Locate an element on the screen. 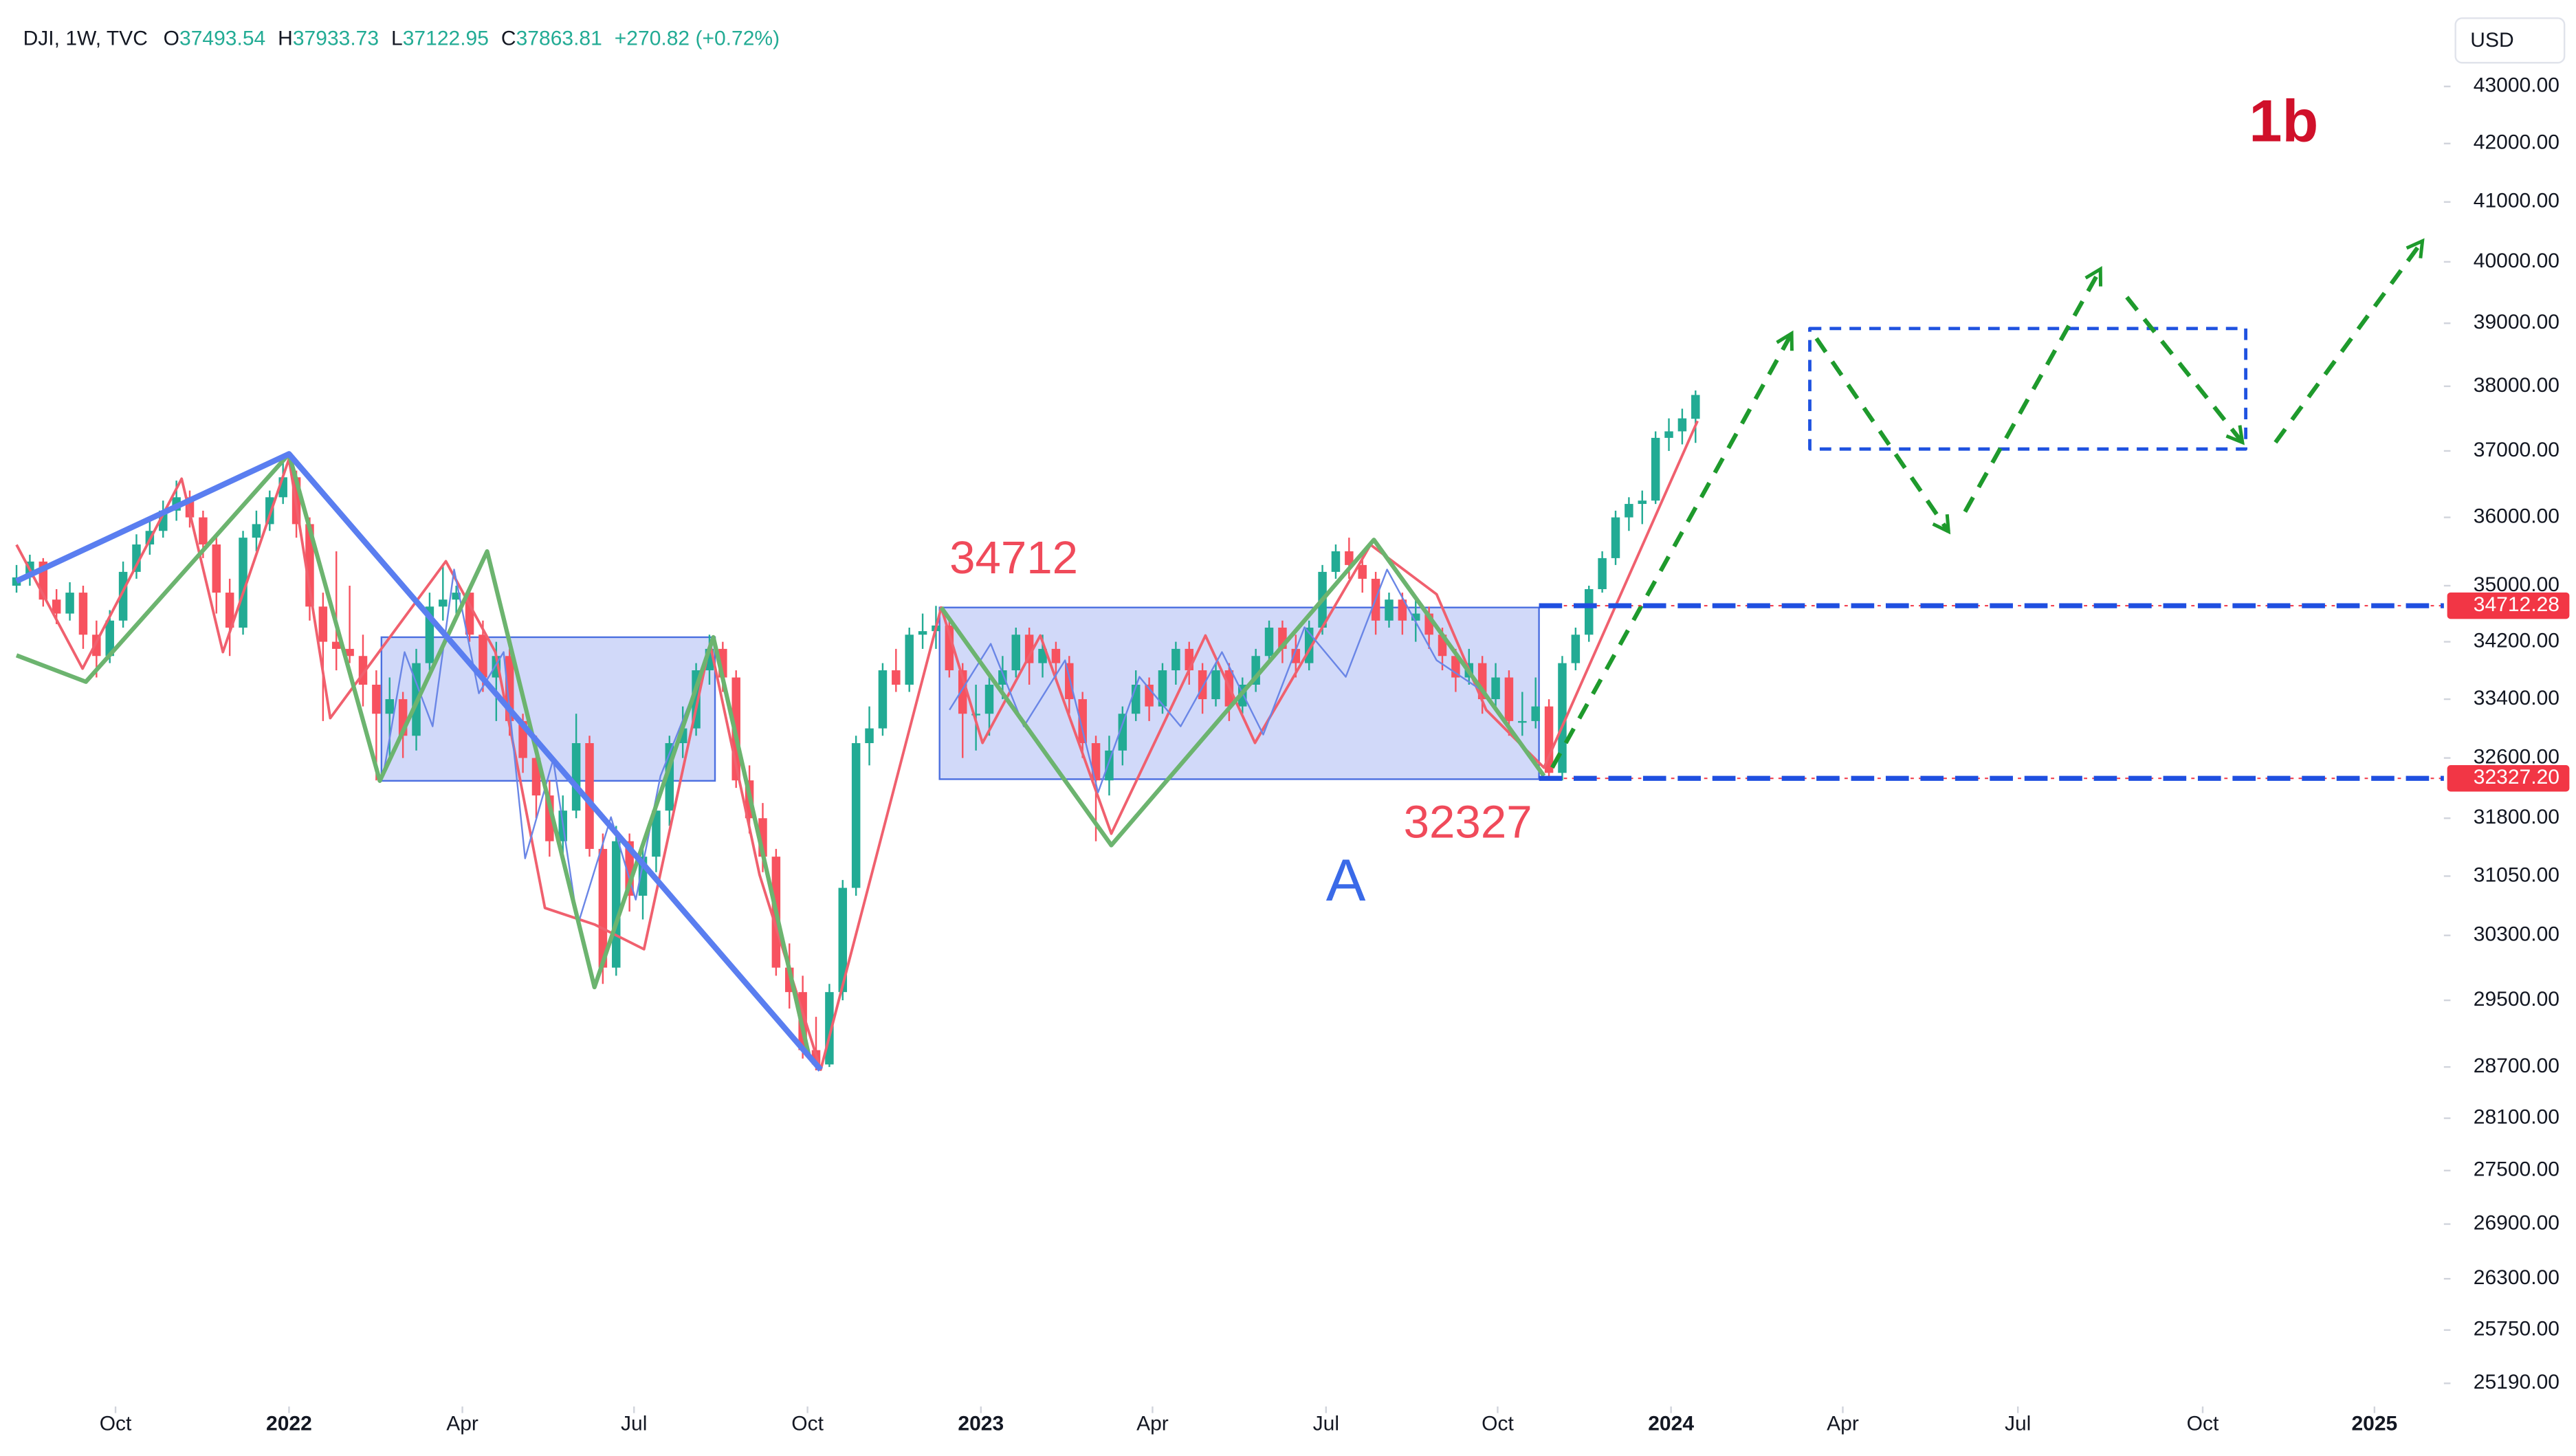 The height and width of the screenshot is (1456, 2576). legend-value: 37863.81 is located at coordinates (559, 38).